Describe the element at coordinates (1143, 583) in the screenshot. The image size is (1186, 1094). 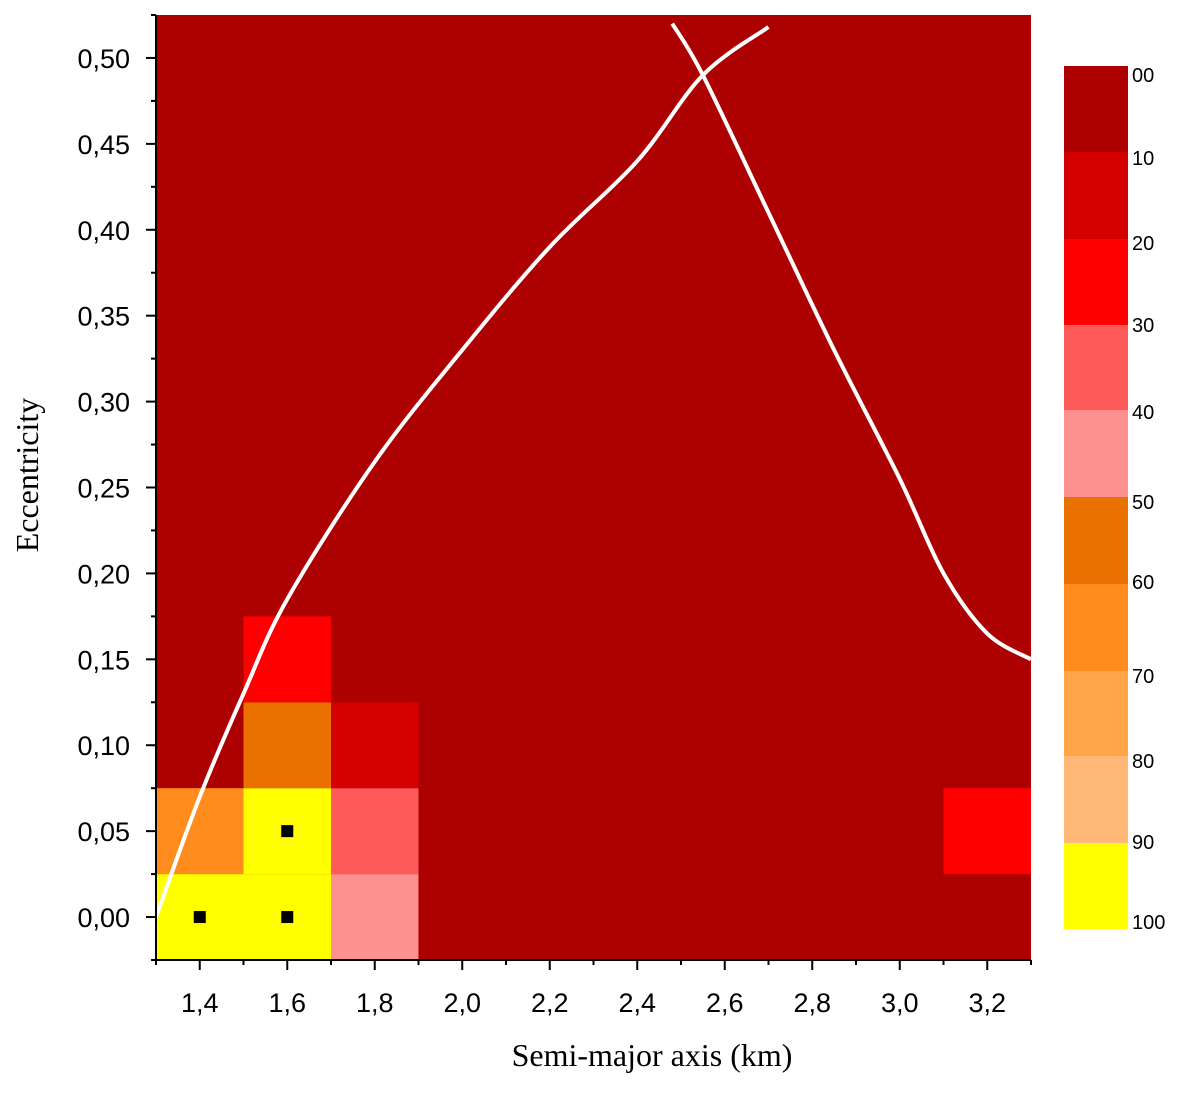
I see `colorbar-label: 60` at that location.